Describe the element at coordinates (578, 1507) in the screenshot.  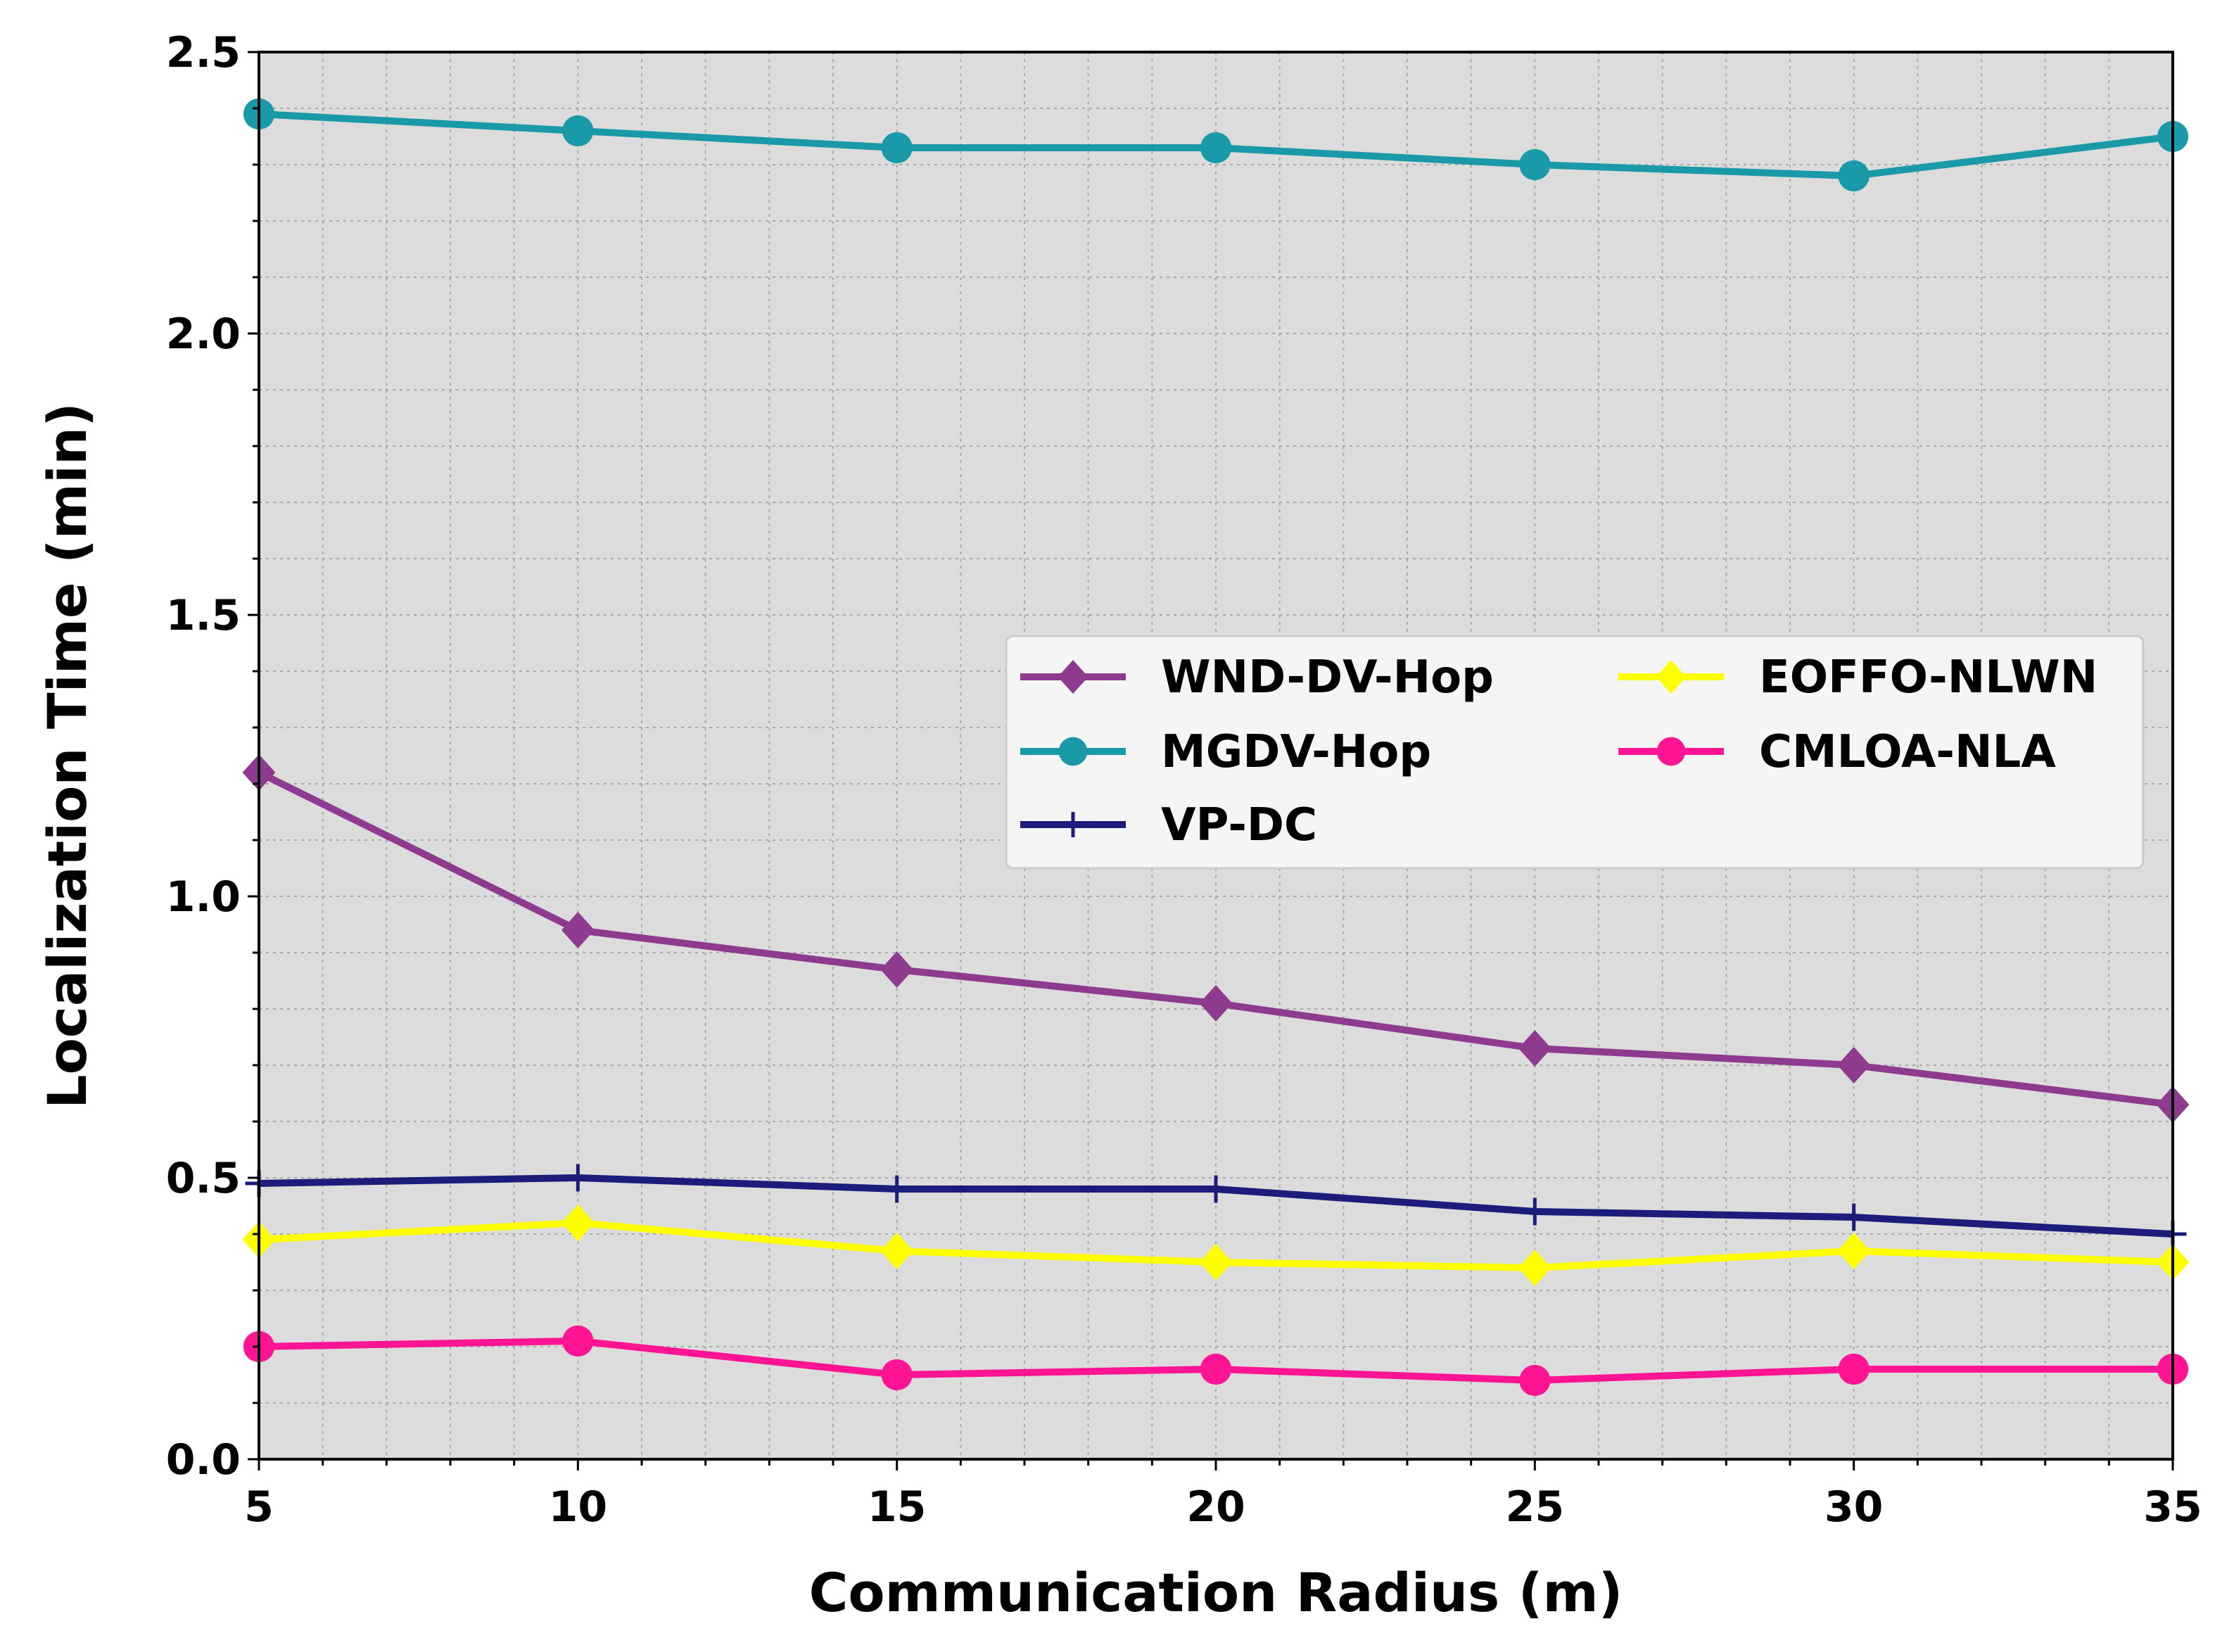
I see `x-tick-label: 10` at that location.